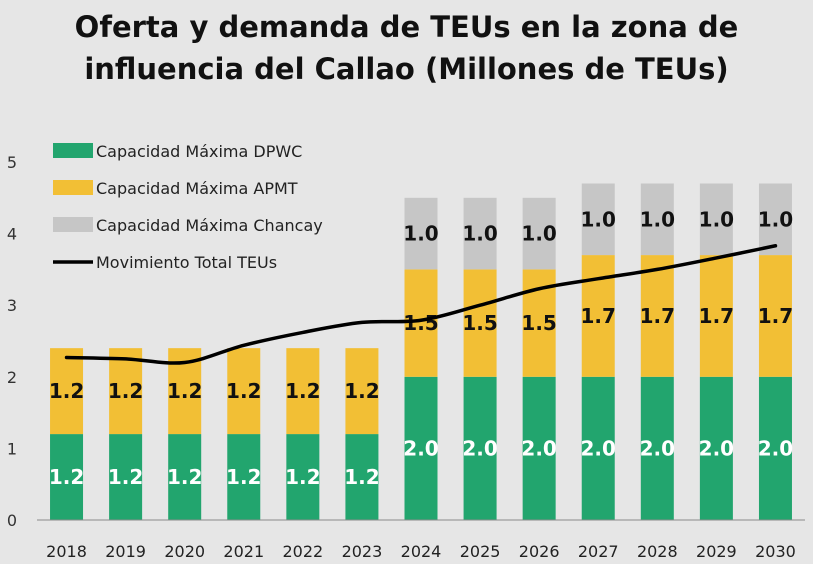 The height and width of the screenshot is (564, 813). I want to click on x-tick-label: 2023, so click(362, 551).